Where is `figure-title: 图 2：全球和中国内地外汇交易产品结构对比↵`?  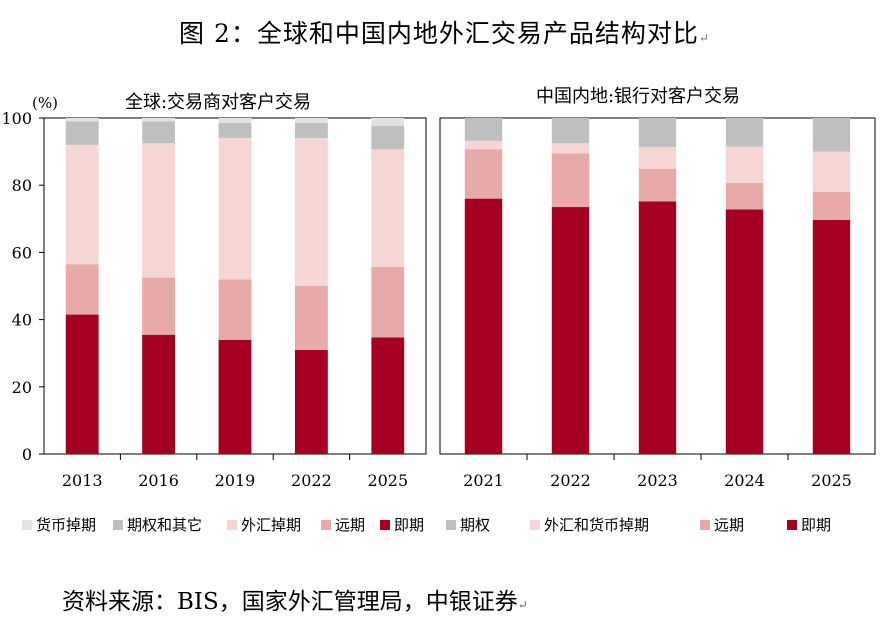
figure-title: 图 2：全球和中国内地外汇交易产品结构对比↵ is located at coordinates (444, 32).